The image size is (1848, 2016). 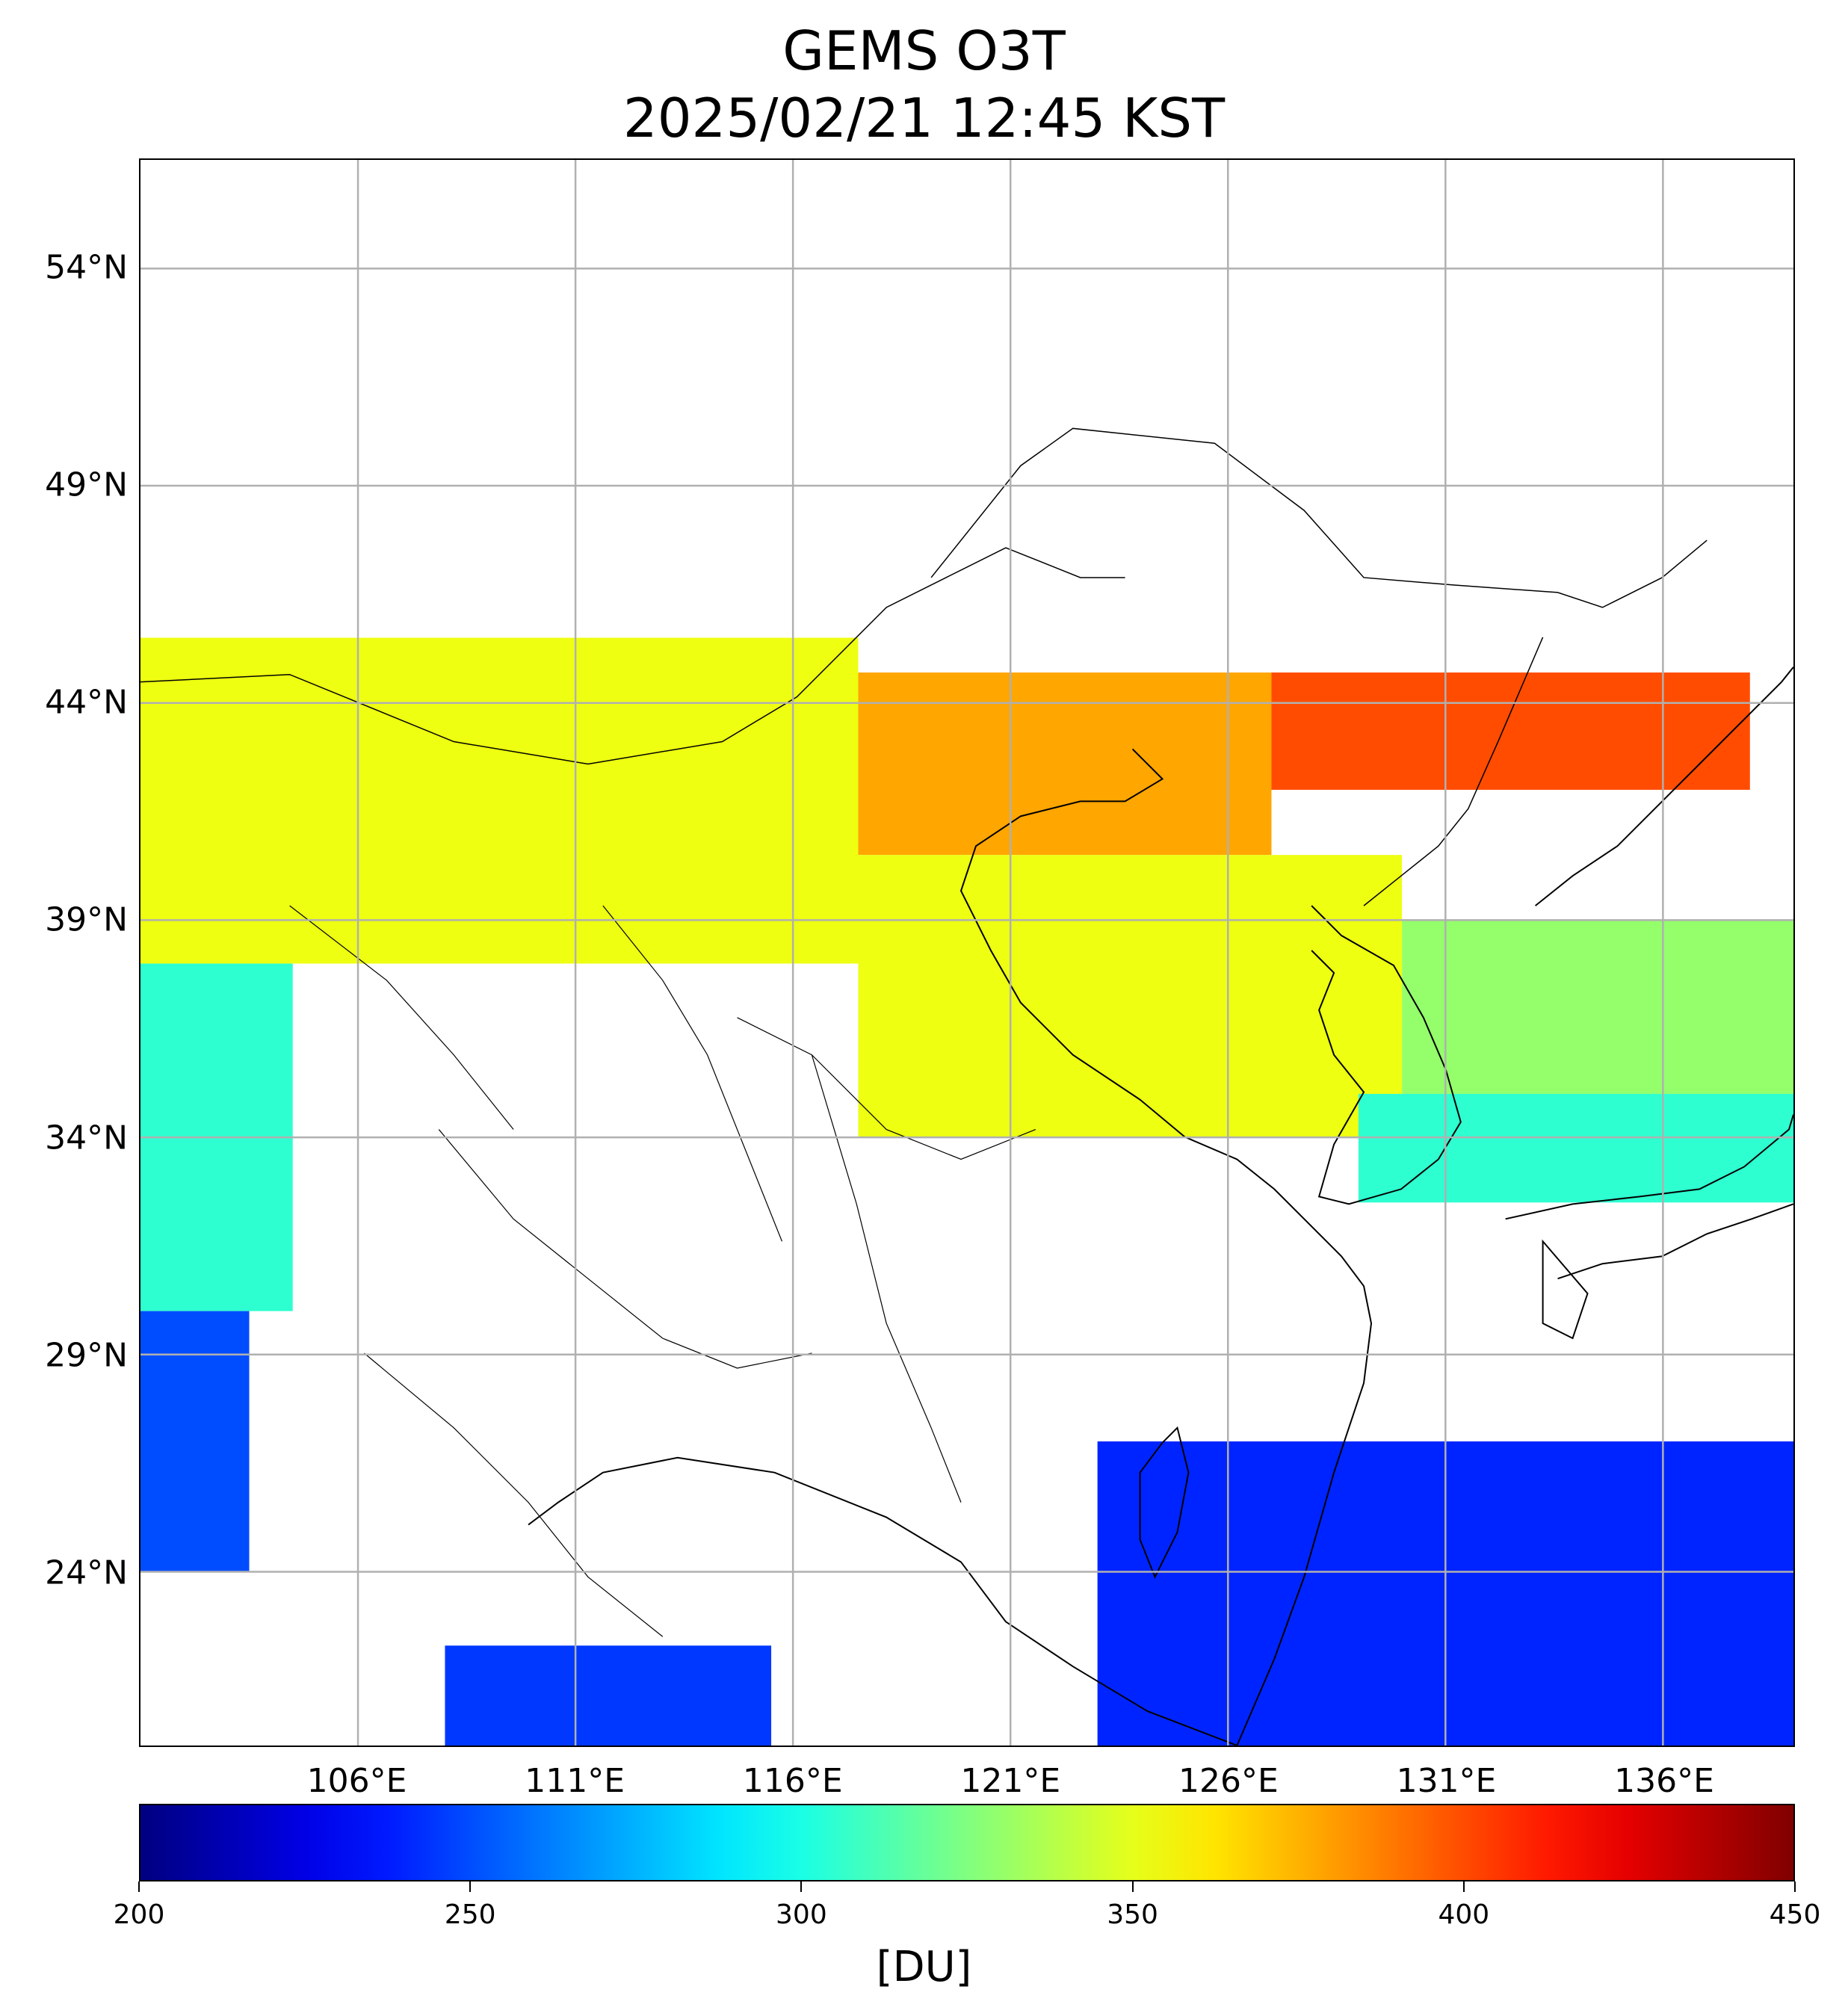 I want to click on ozone-region-south-china-sea, so click(x=608, y=1695).